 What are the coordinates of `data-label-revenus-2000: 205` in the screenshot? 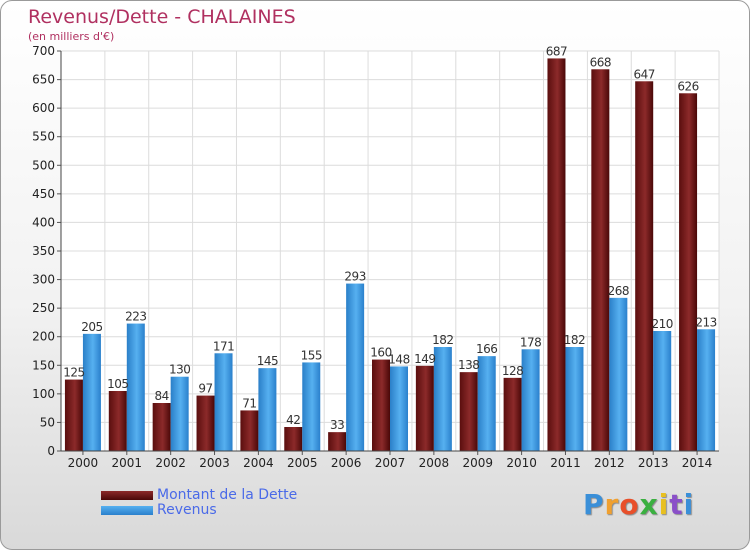 It's located at (91, 327).